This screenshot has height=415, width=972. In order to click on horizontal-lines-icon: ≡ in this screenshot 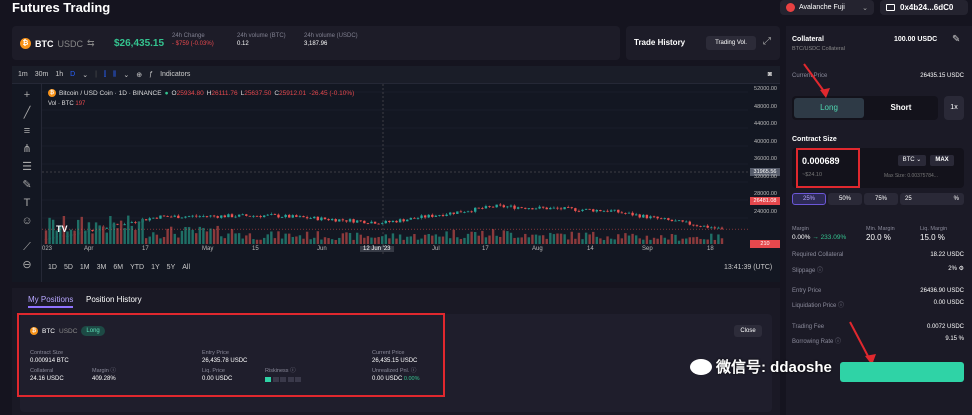, I will do `click(27, 131)`.